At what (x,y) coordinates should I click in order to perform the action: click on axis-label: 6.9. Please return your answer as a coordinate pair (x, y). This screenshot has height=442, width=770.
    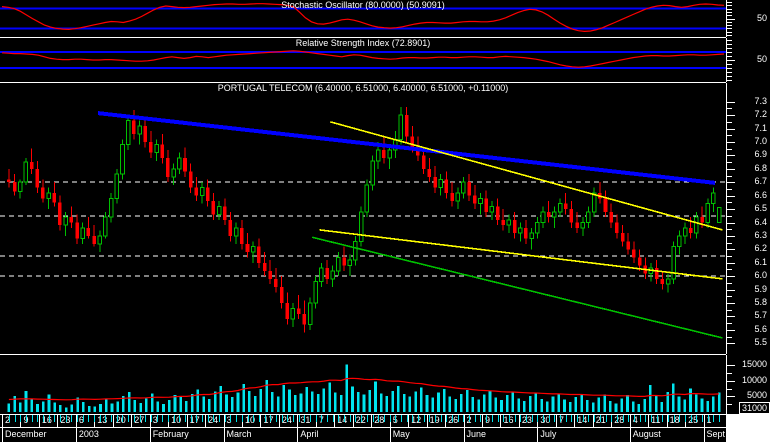
    Looking at the image, I should click on (760, 154).